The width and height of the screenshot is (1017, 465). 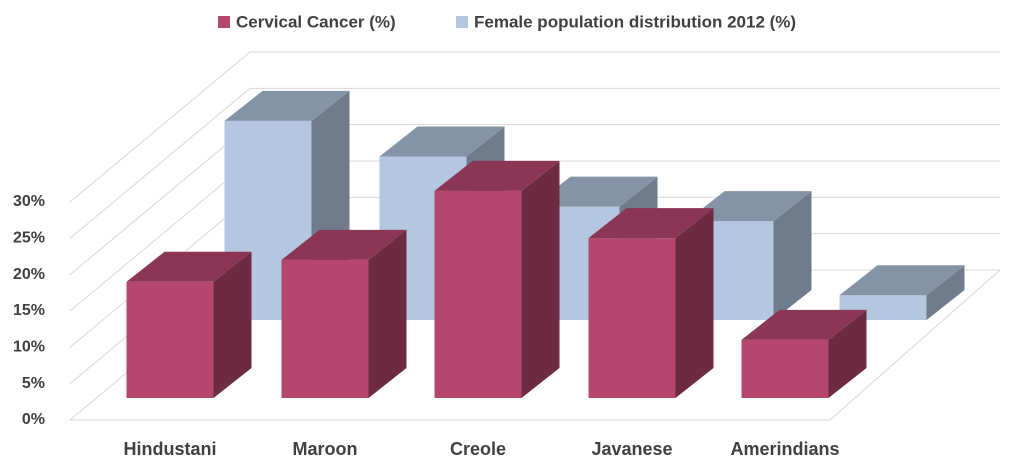 I want to click on x-tick-label: Amerindians, so click(x=784, y=449).